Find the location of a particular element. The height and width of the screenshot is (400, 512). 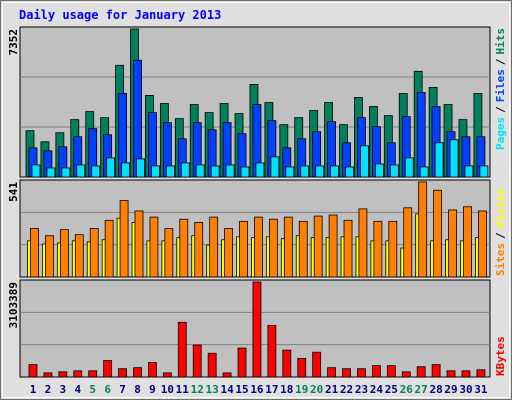

y-max-label: 541 is located at coordinates (13, 192).